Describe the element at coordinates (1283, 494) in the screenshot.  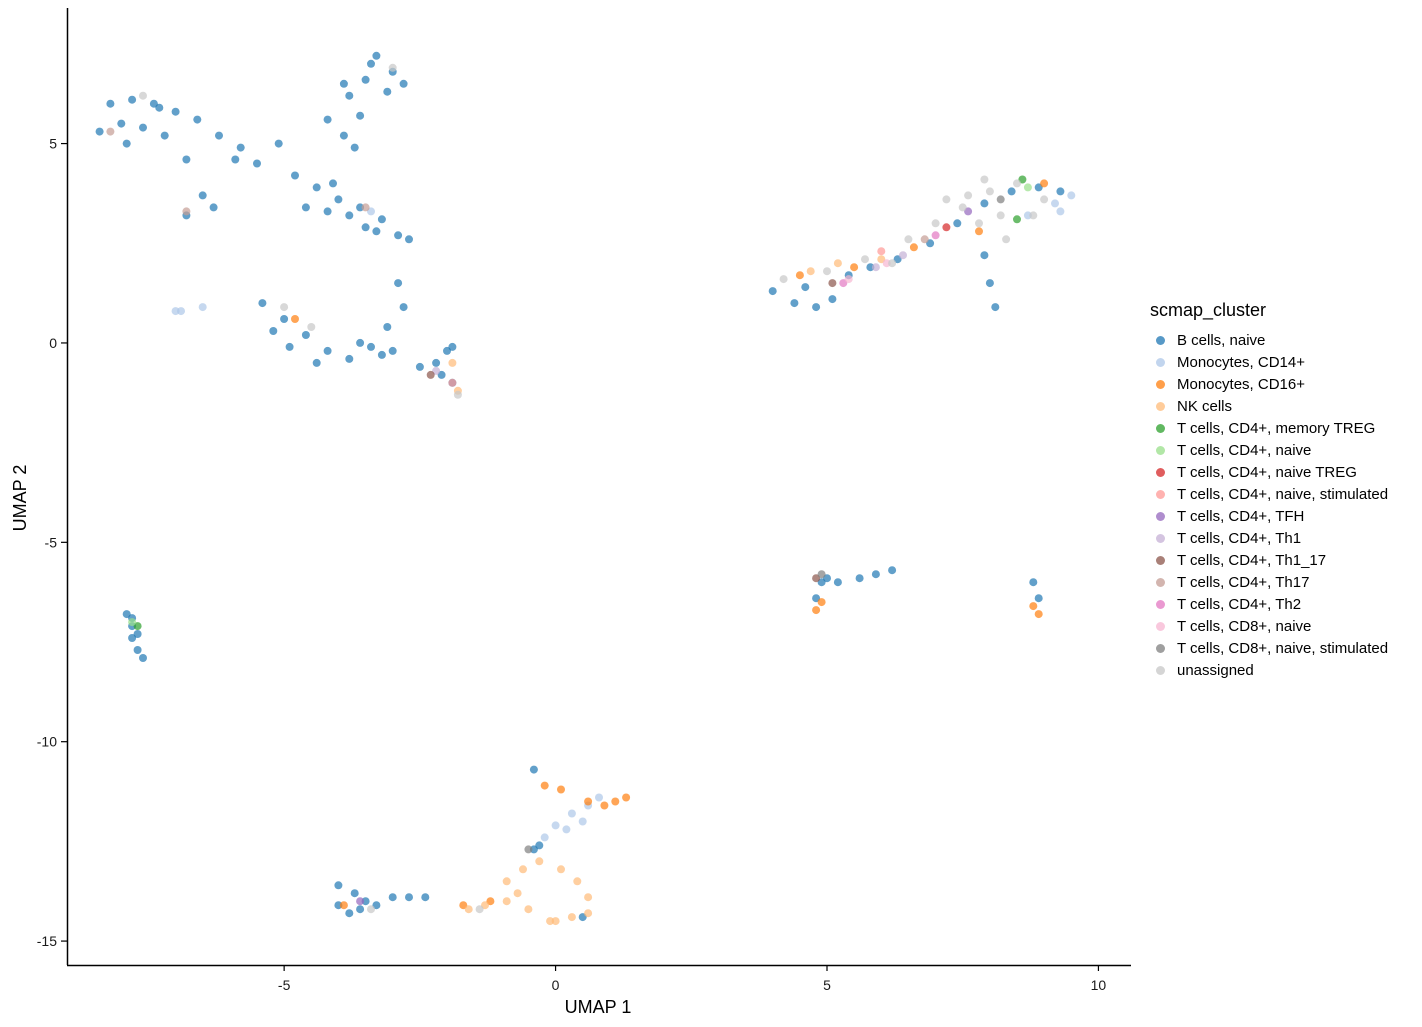
I see `legend-label: T cells, CD4+, naive, stimulated` at that location.